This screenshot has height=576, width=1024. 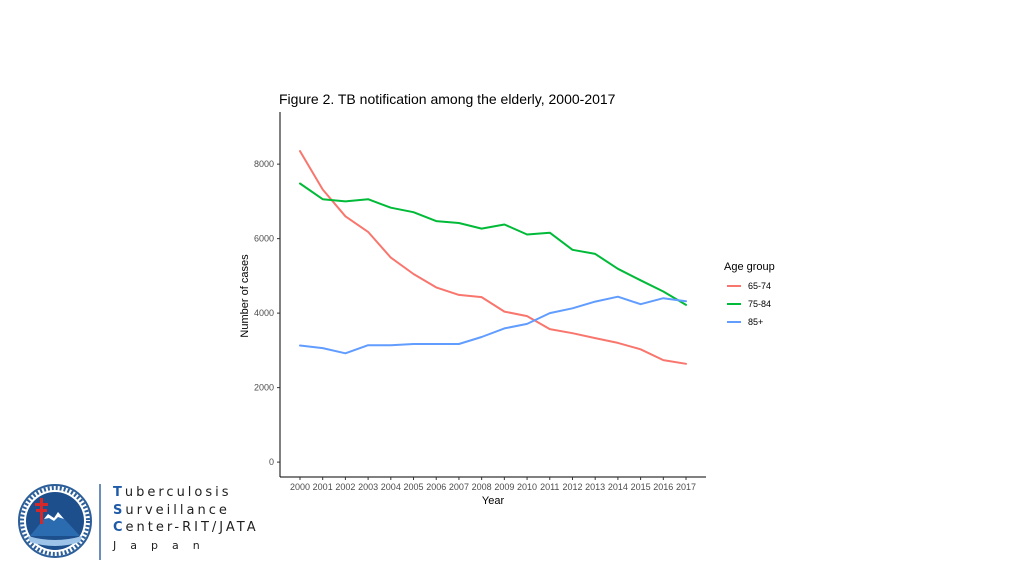 What do you see at coordinates (414, 487) in the screenshot?
I see `x-tick-label: 2005` at bounding box center [414, 487].